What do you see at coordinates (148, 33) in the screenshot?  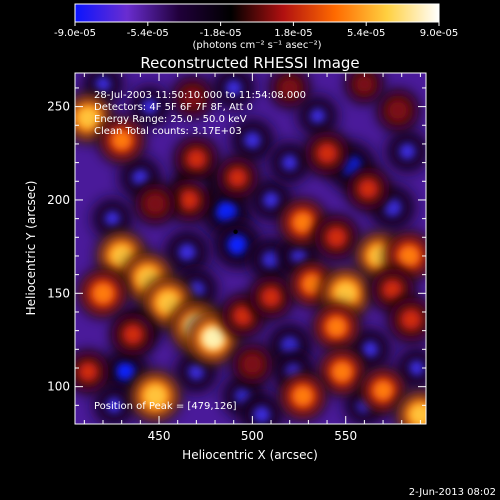 I see `colorbar-tick-label: -5.4e-05` at bounding box center [148, 33].